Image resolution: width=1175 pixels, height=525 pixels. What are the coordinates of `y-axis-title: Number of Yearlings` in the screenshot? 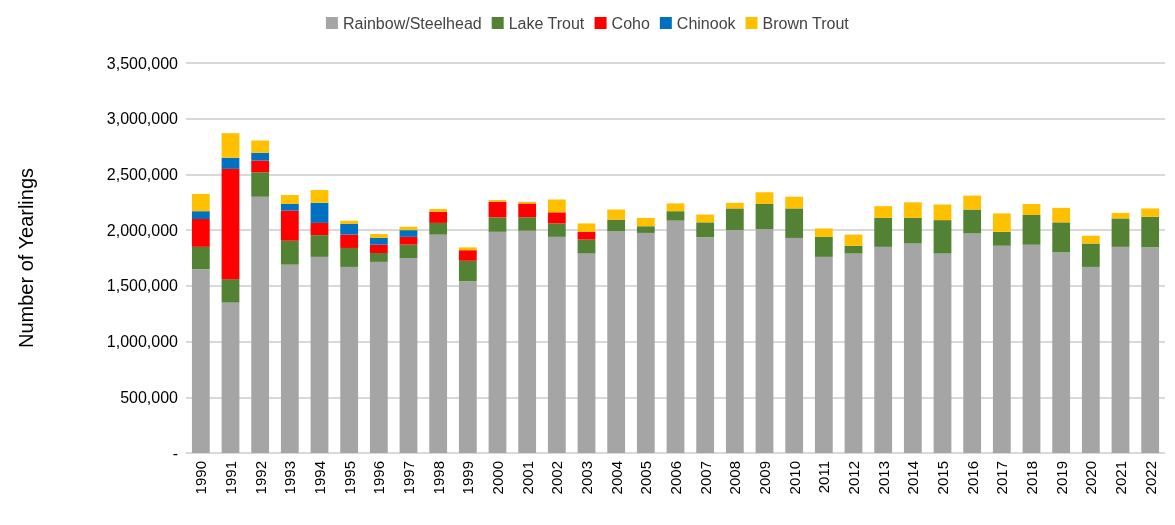 It's located at (26, 258).